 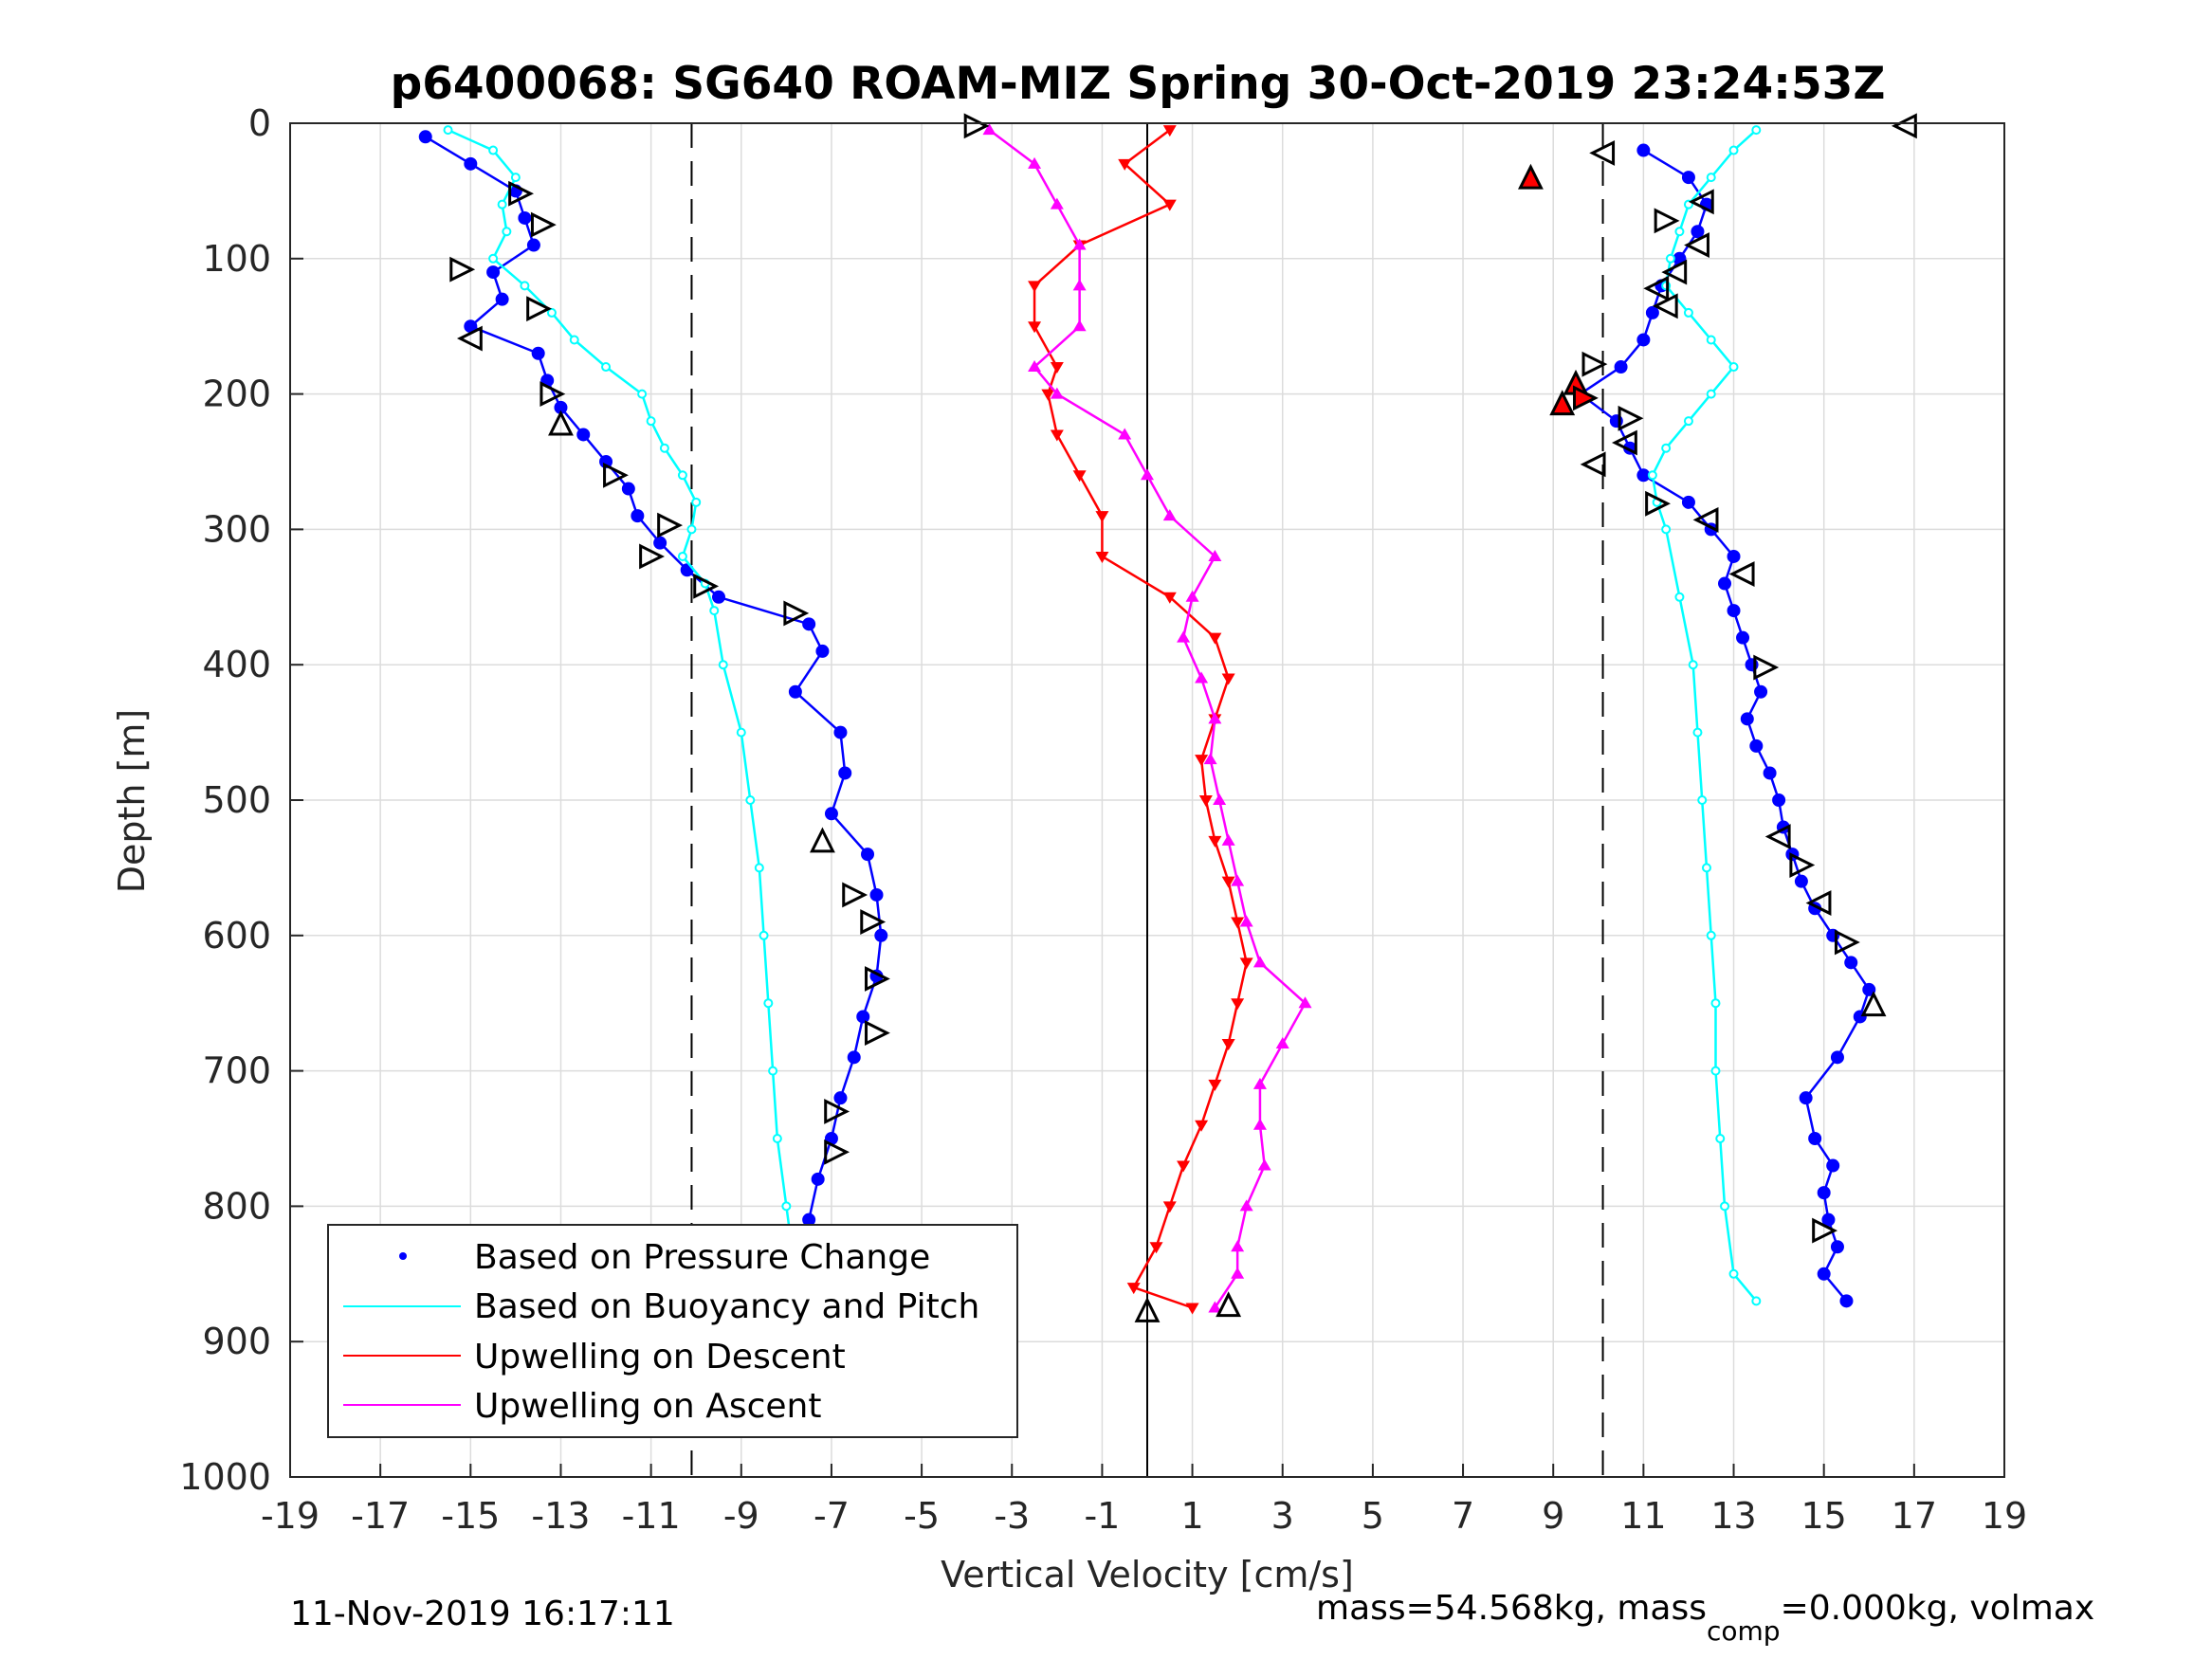 I want to click on y-tick-label: 1000, so click(x=225, y=1477).